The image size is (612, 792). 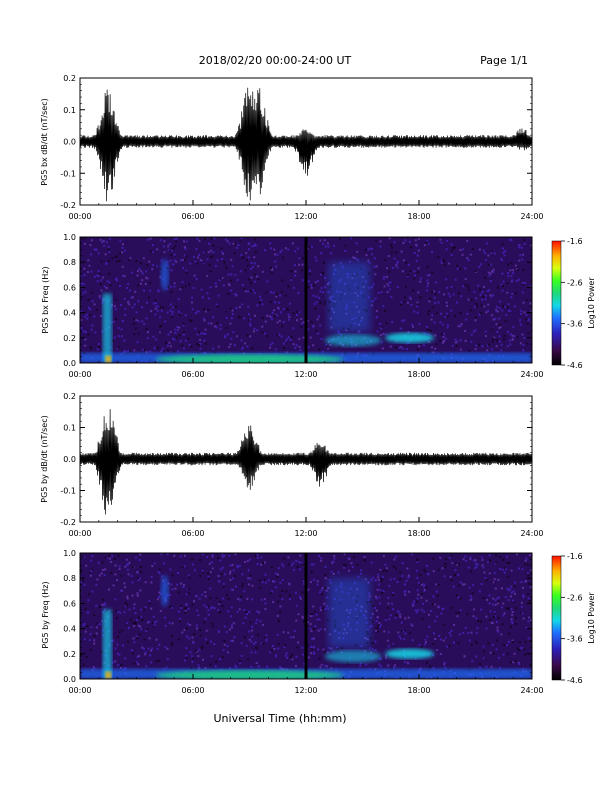 I want to click on dbdt-trace, so click(x=306, y=144).